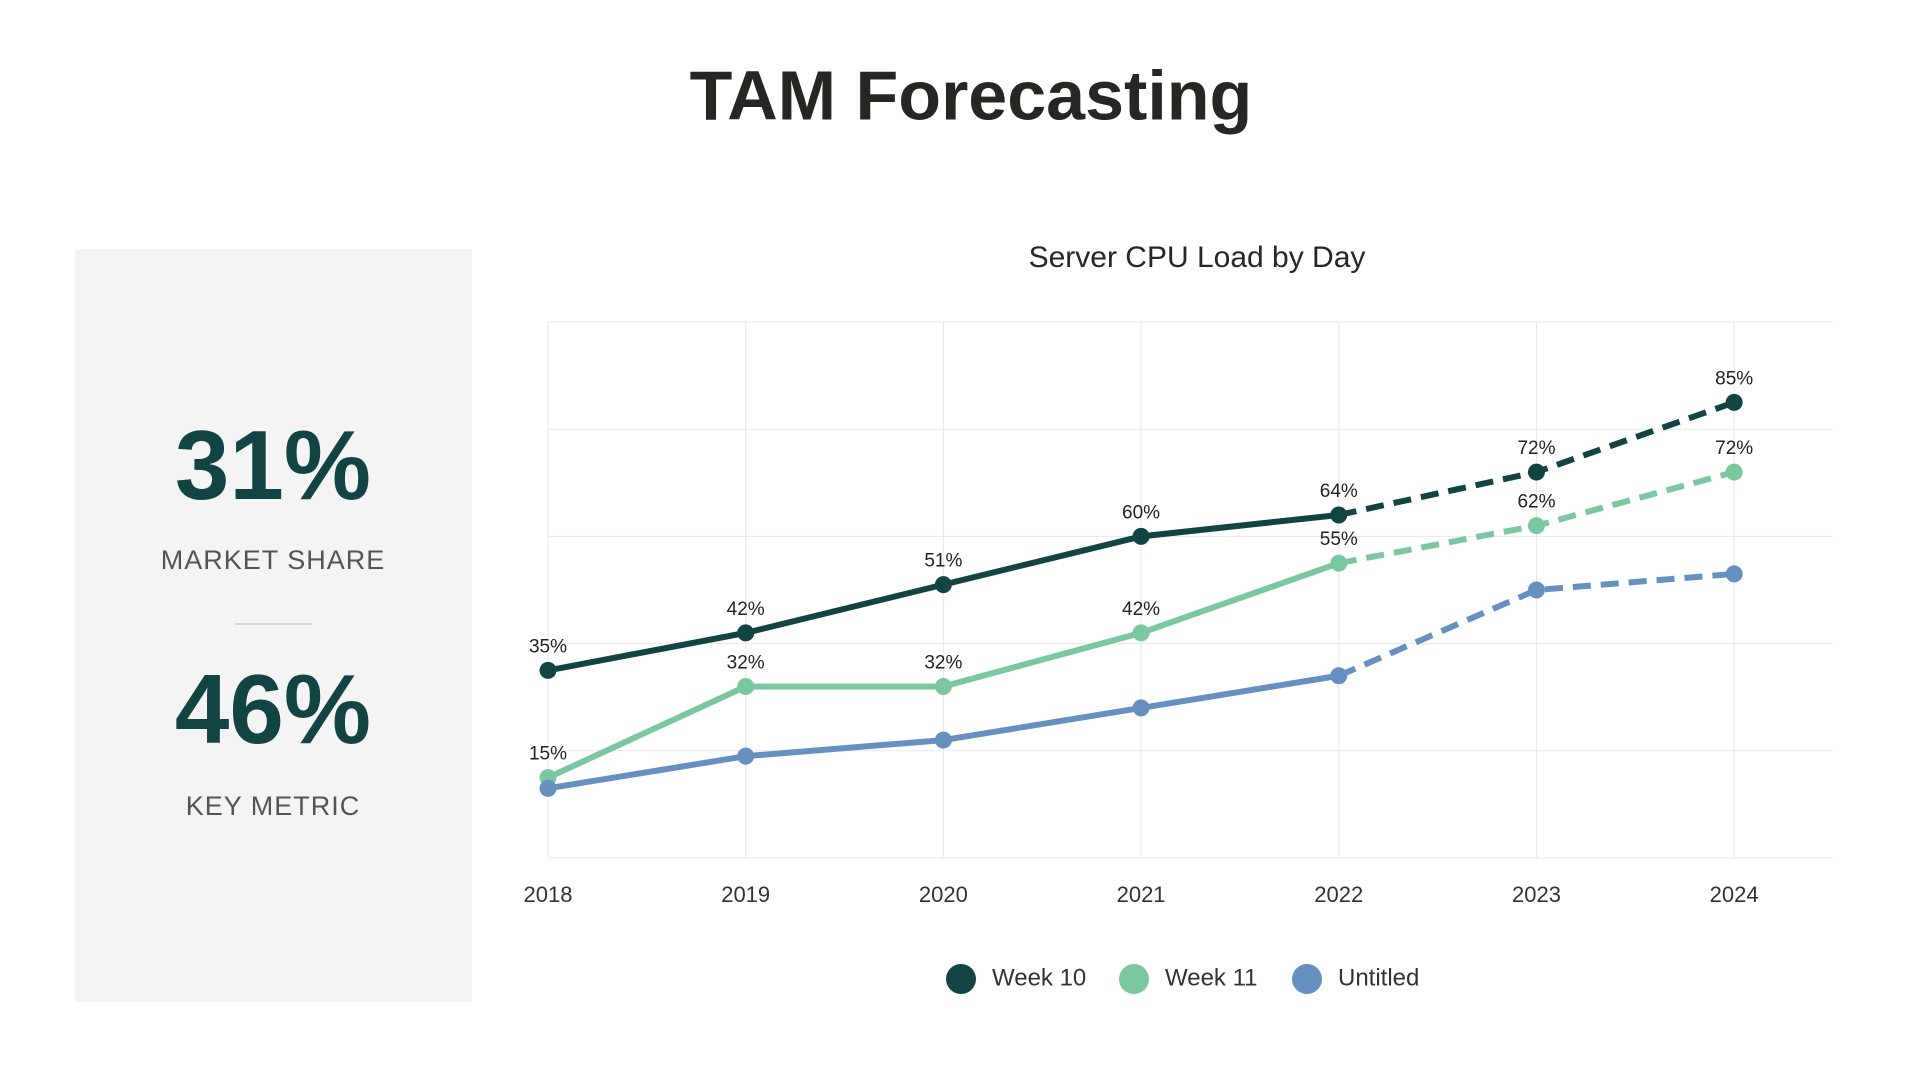  I want to click on legend-label: Week 11, so click(1211, 977).